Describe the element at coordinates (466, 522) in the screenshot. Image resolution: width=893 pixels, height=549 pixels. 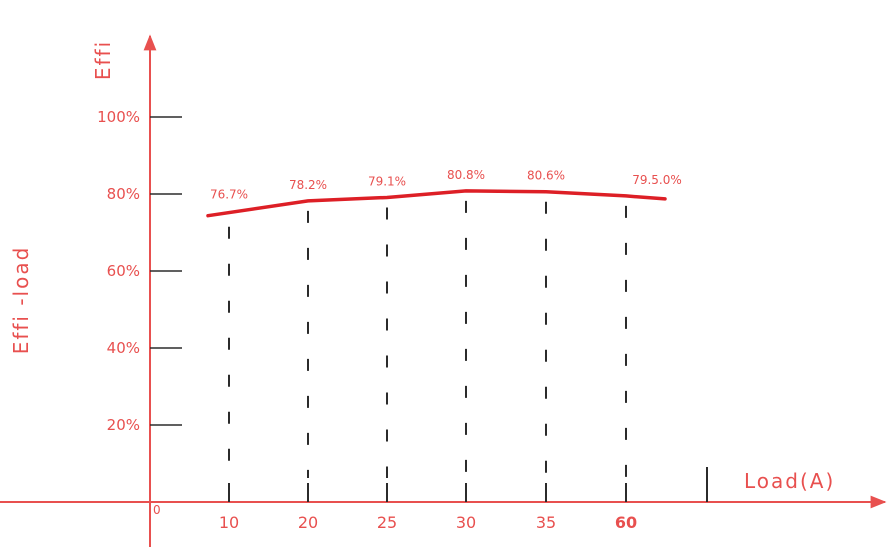
I see `x-tick-label: 30` at that location.